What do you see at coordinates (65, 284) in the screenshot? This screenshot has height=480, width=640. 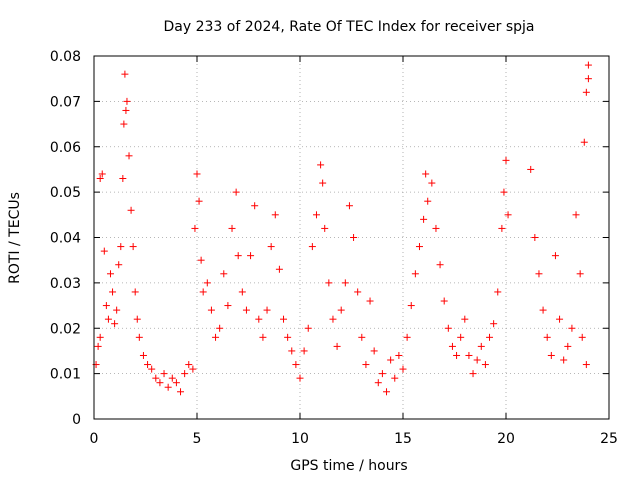 I see `y-tick-label: 0.03` at bounding box center [65, 284].